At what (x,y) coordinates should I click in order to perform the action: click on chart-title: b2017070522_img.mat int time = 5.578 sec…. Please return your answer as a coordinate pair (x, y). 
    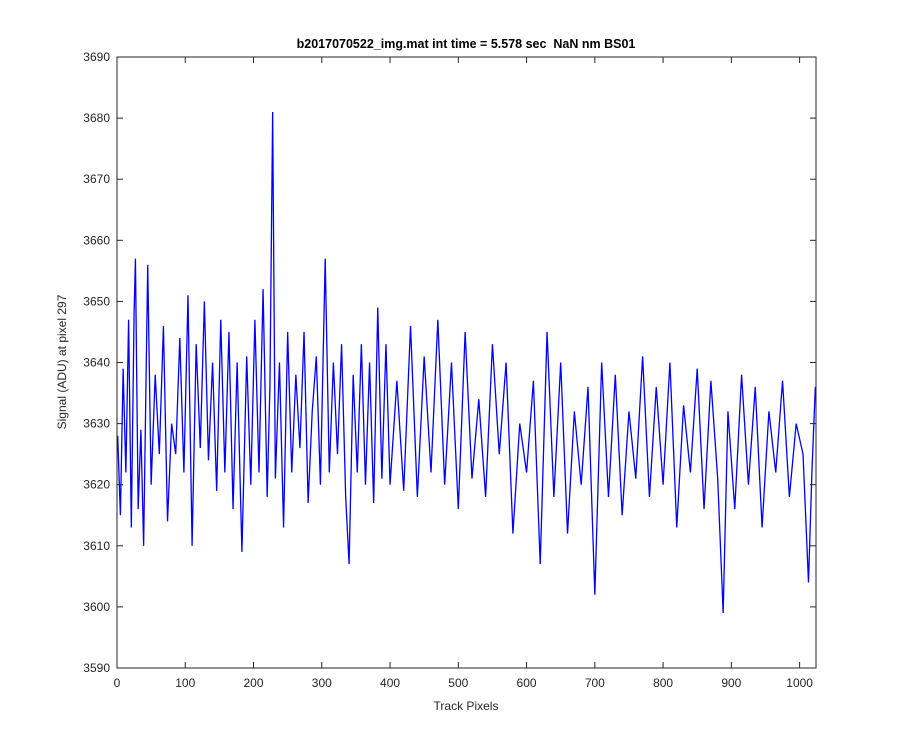
    Looking at the image, I should click on (466, 44).